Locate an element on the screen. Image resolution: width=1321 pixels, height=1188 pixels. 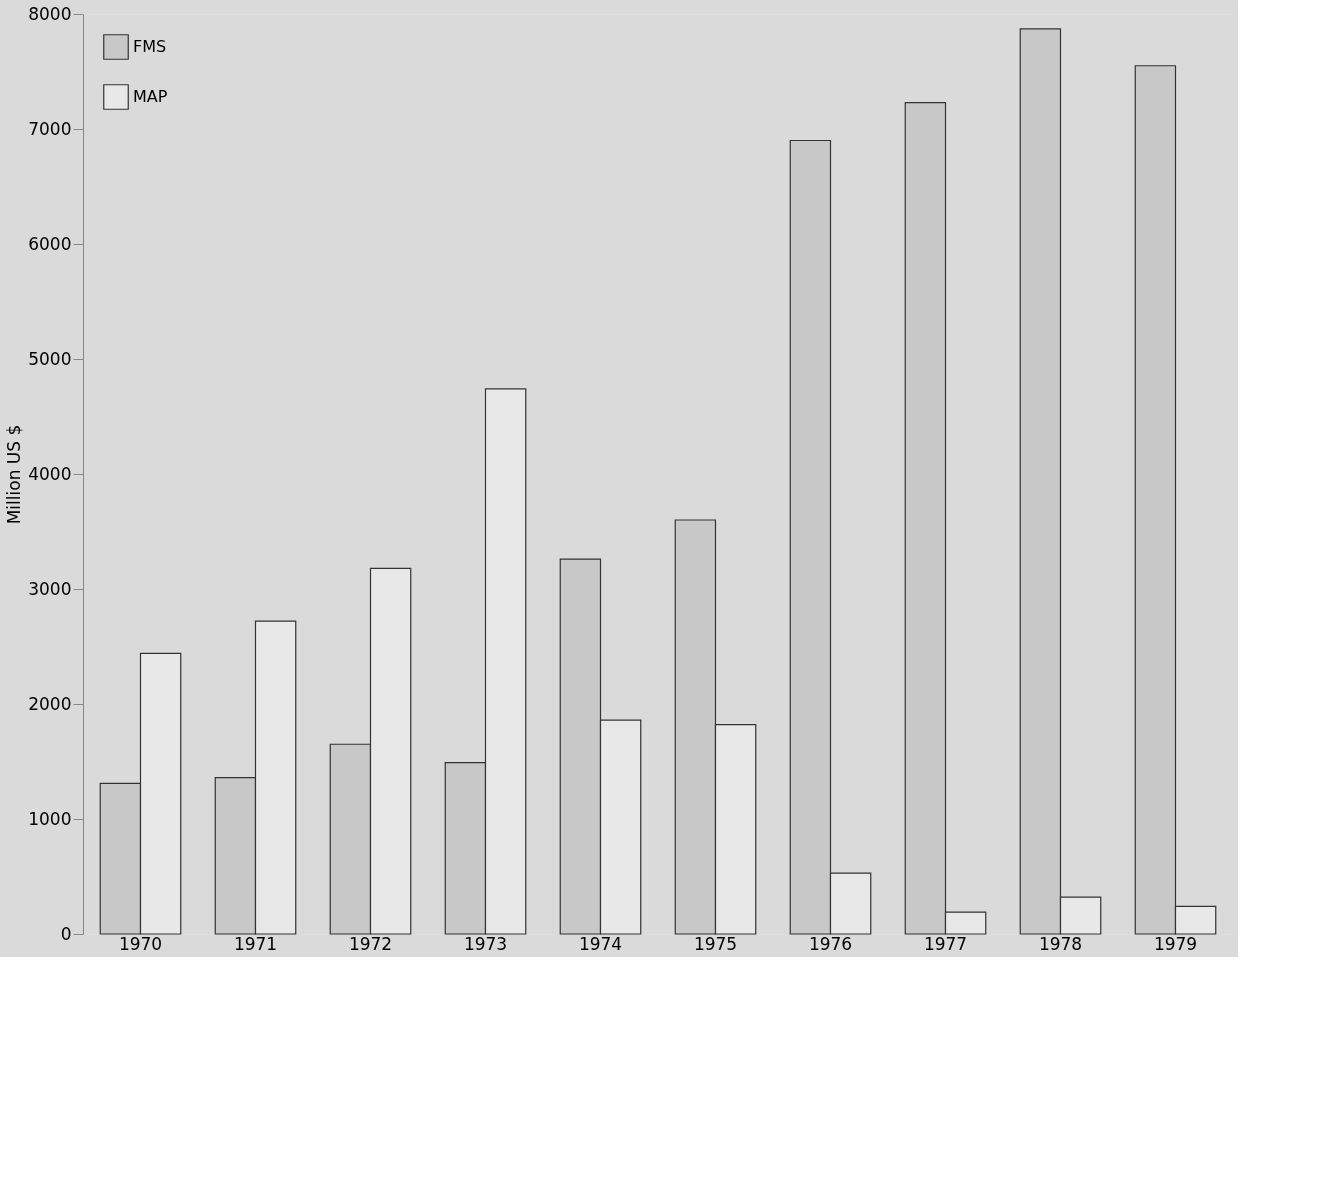
y-axis-title: Million US $ is located at coordinates (14, 474).